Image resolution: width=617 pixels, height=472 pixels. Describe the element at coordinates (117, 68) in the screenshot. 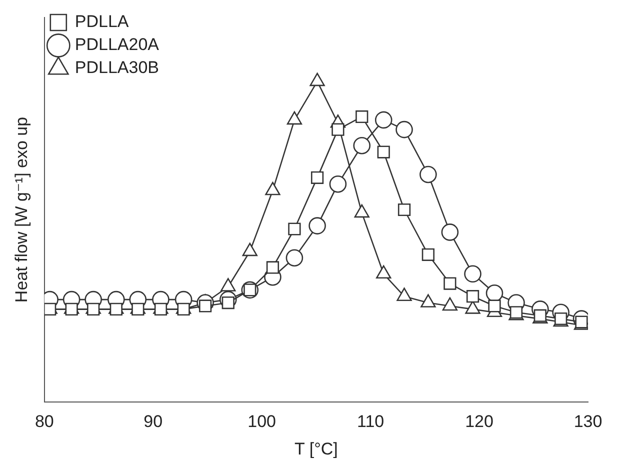

I see `legend-label: PDLLA30B` at that location.